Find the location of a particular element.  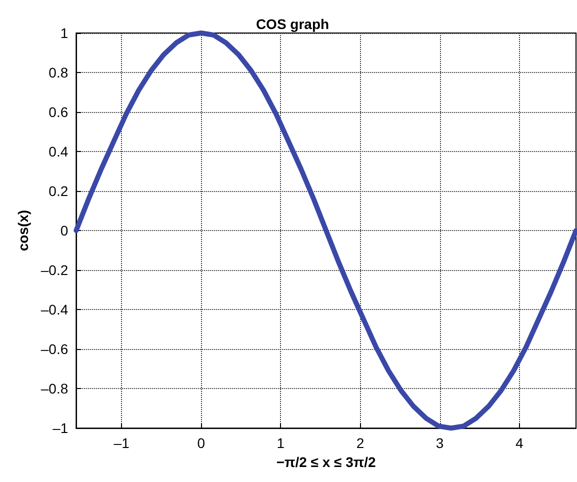

y-tick-label: 0.6 is located at coordinates (58, 112).